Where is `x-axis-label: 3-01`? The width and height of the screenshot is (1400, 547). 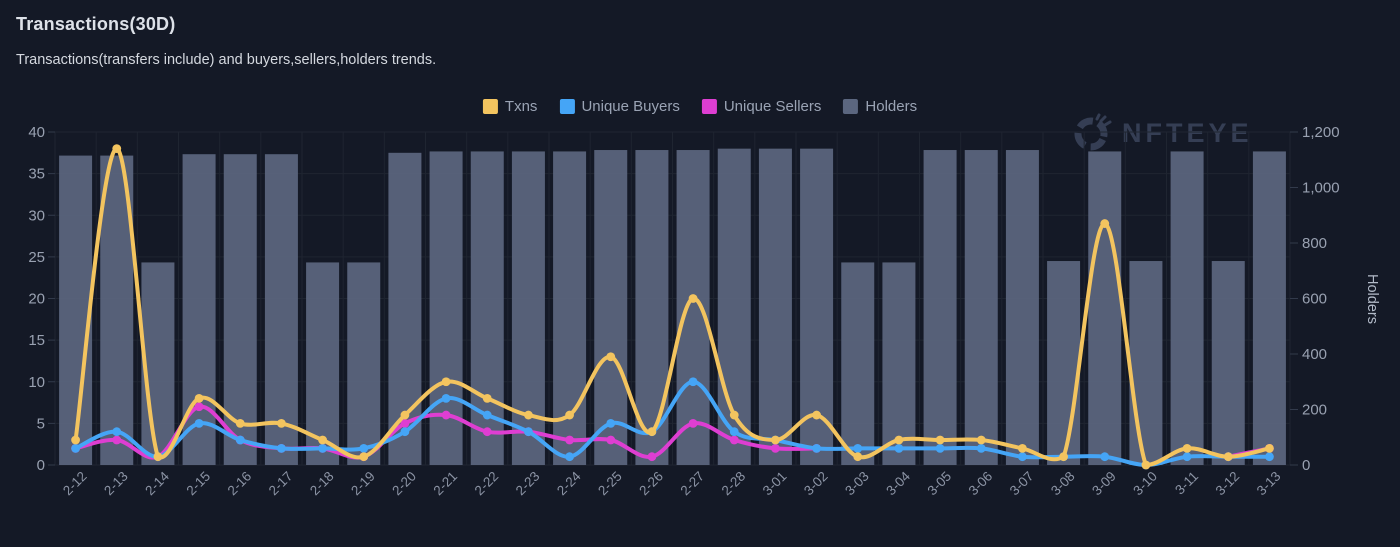 x-axis-label: 3-01 is located at coordinates (775, 484).